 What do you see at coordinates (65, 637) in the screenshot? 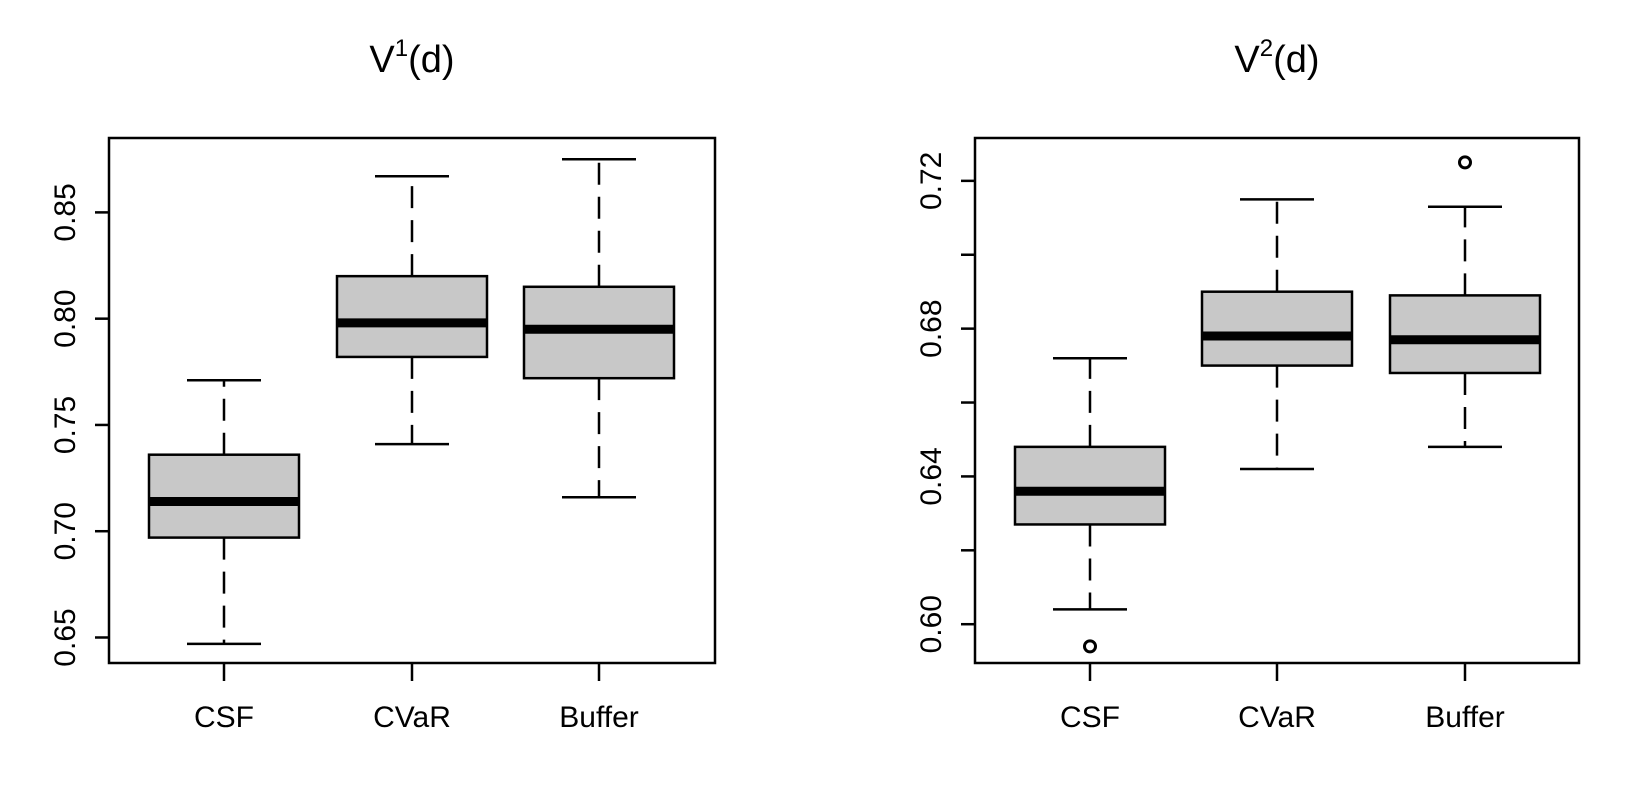
I see `y-tick-label: 0.65` at bounding box center [65, 637].